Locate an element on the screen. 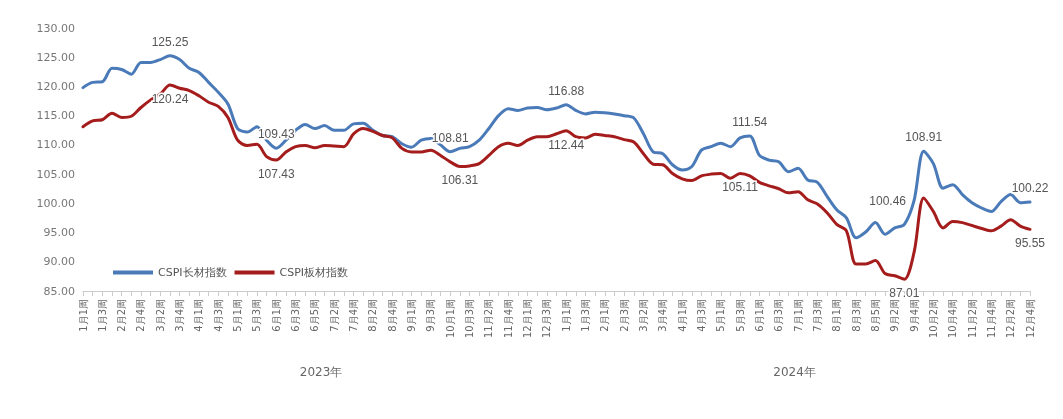 Image resolution: width=1063 pixels, height=419 pixels. data-label: 108.91 is located at coordinates (924, 137).